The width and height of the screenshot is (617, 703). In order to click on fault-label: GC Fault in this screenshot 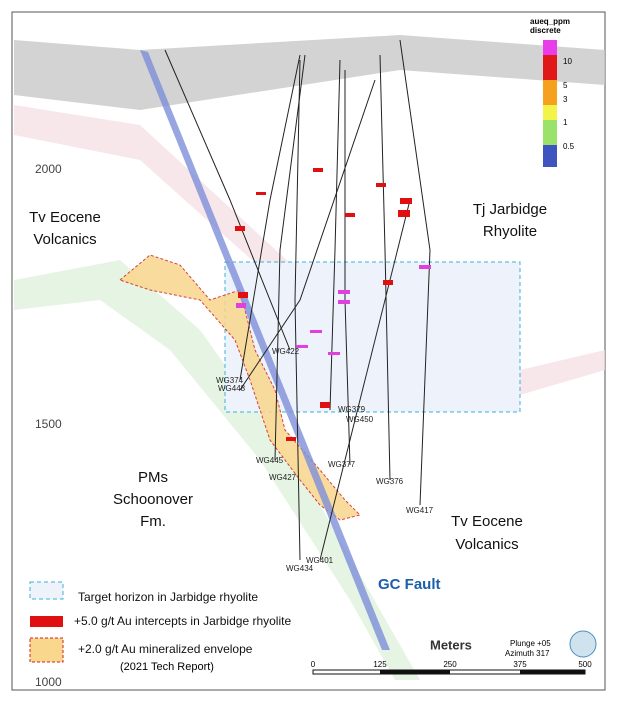, I will do `click(409, 584)`.